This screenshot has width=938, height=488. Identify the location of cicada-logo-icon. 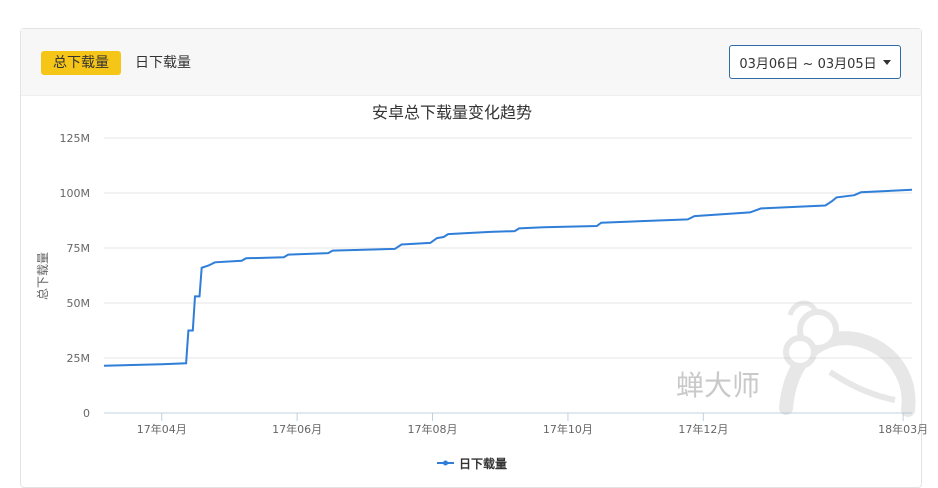
(847, 358).